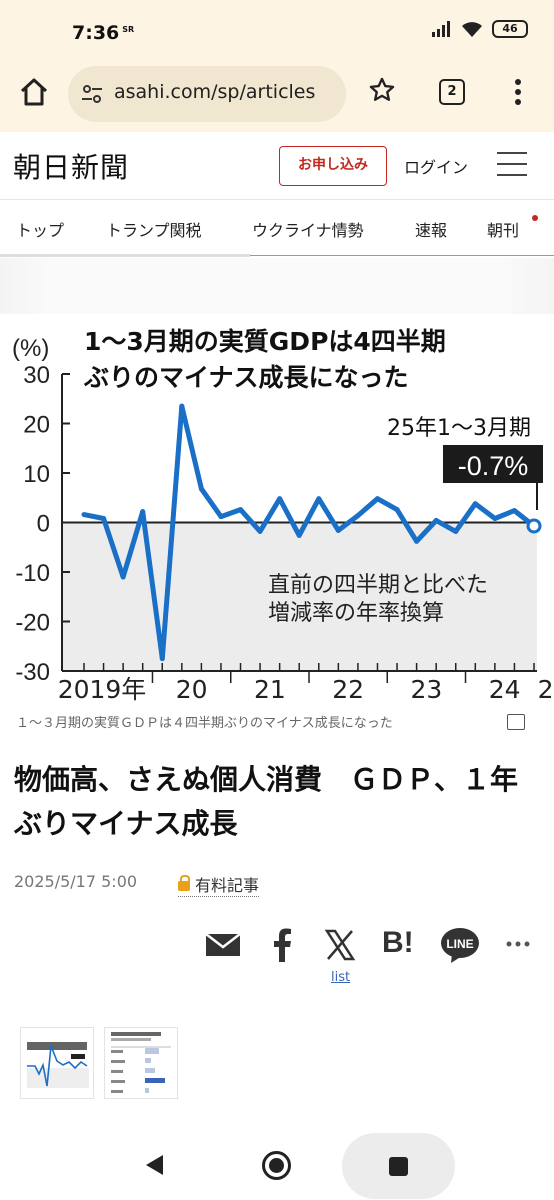  Describe the element at coordinates (270, 689) in the screenshot. I see `x-year-label: 21` at that location.